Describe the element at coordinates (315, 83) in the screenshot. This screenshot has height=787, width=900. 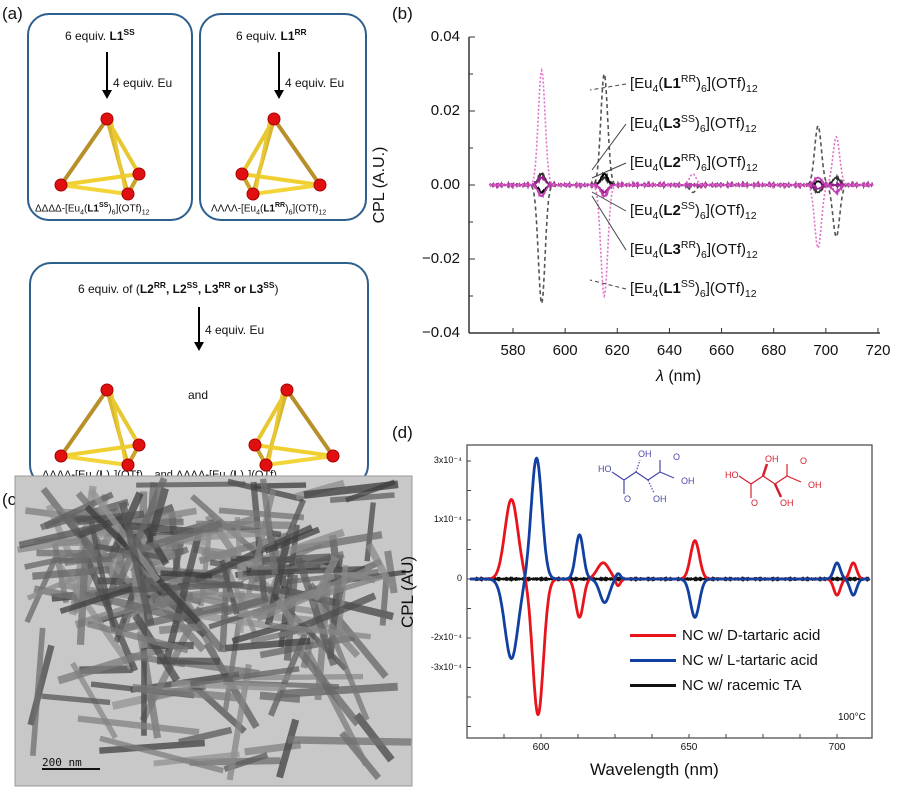
I see `reagent-label: 4 equiv. Eu` at that location.